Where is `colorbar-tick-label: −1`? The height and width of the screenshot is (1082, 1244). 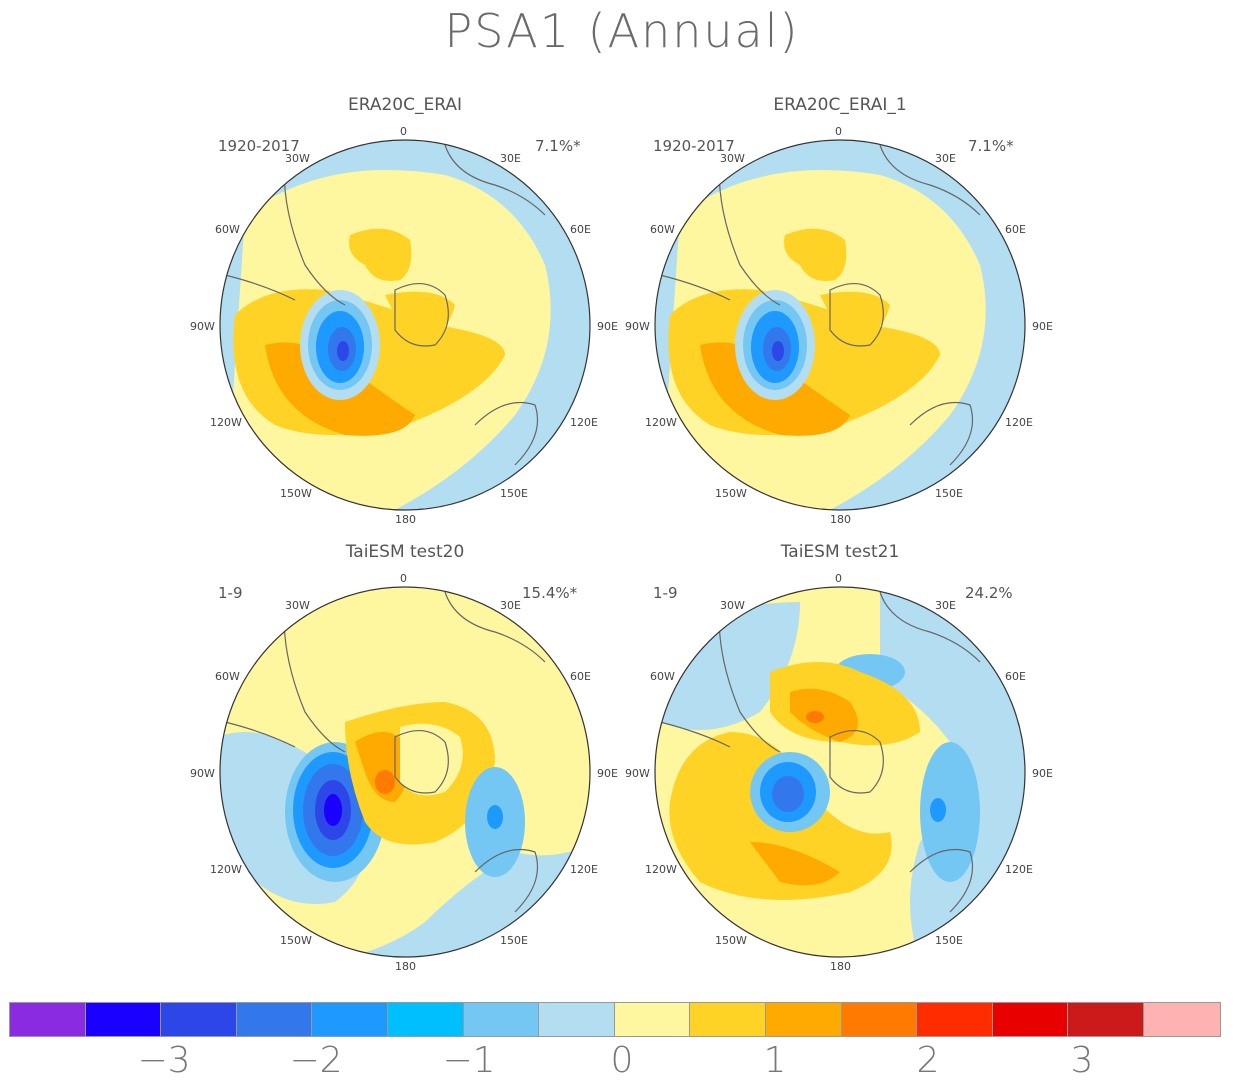 colorbar-tick-label: −1 is located at coordinates (469, 1060).